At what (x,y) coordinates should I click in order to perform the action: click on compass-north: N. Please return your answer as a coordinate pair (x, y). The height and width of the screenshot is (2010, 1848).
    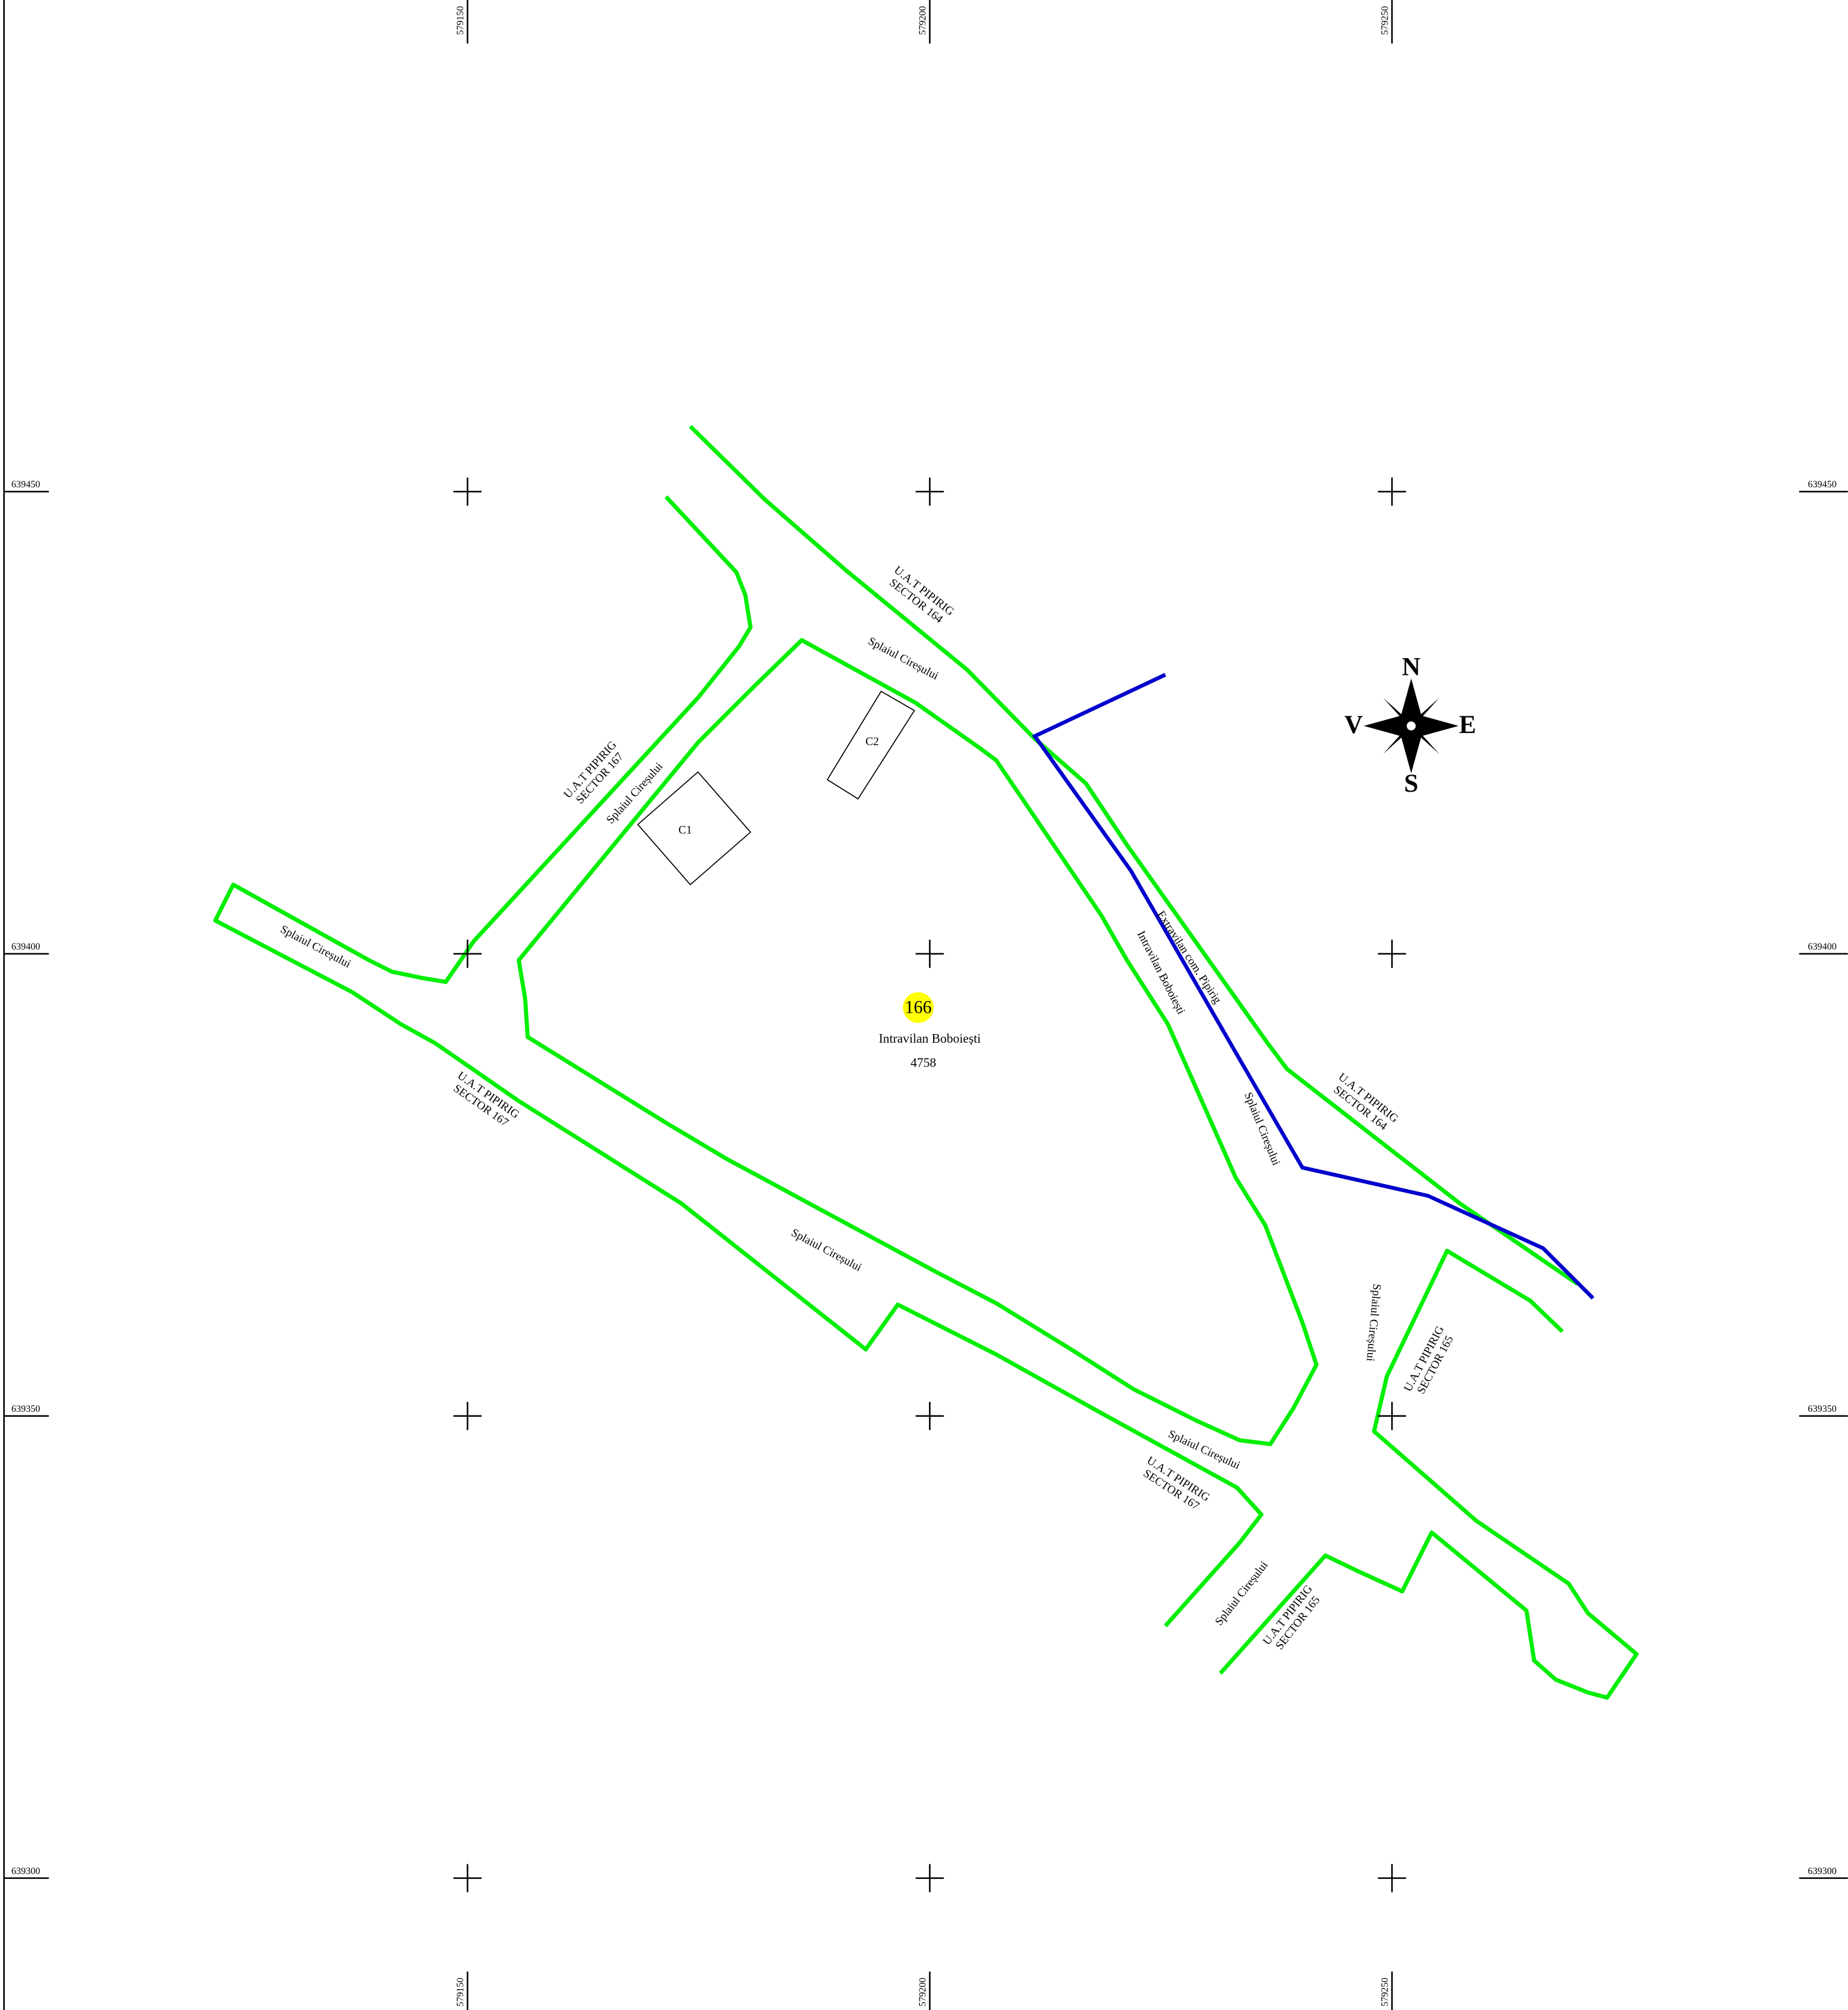
    Looking at the image, I should click on (1412, 667).